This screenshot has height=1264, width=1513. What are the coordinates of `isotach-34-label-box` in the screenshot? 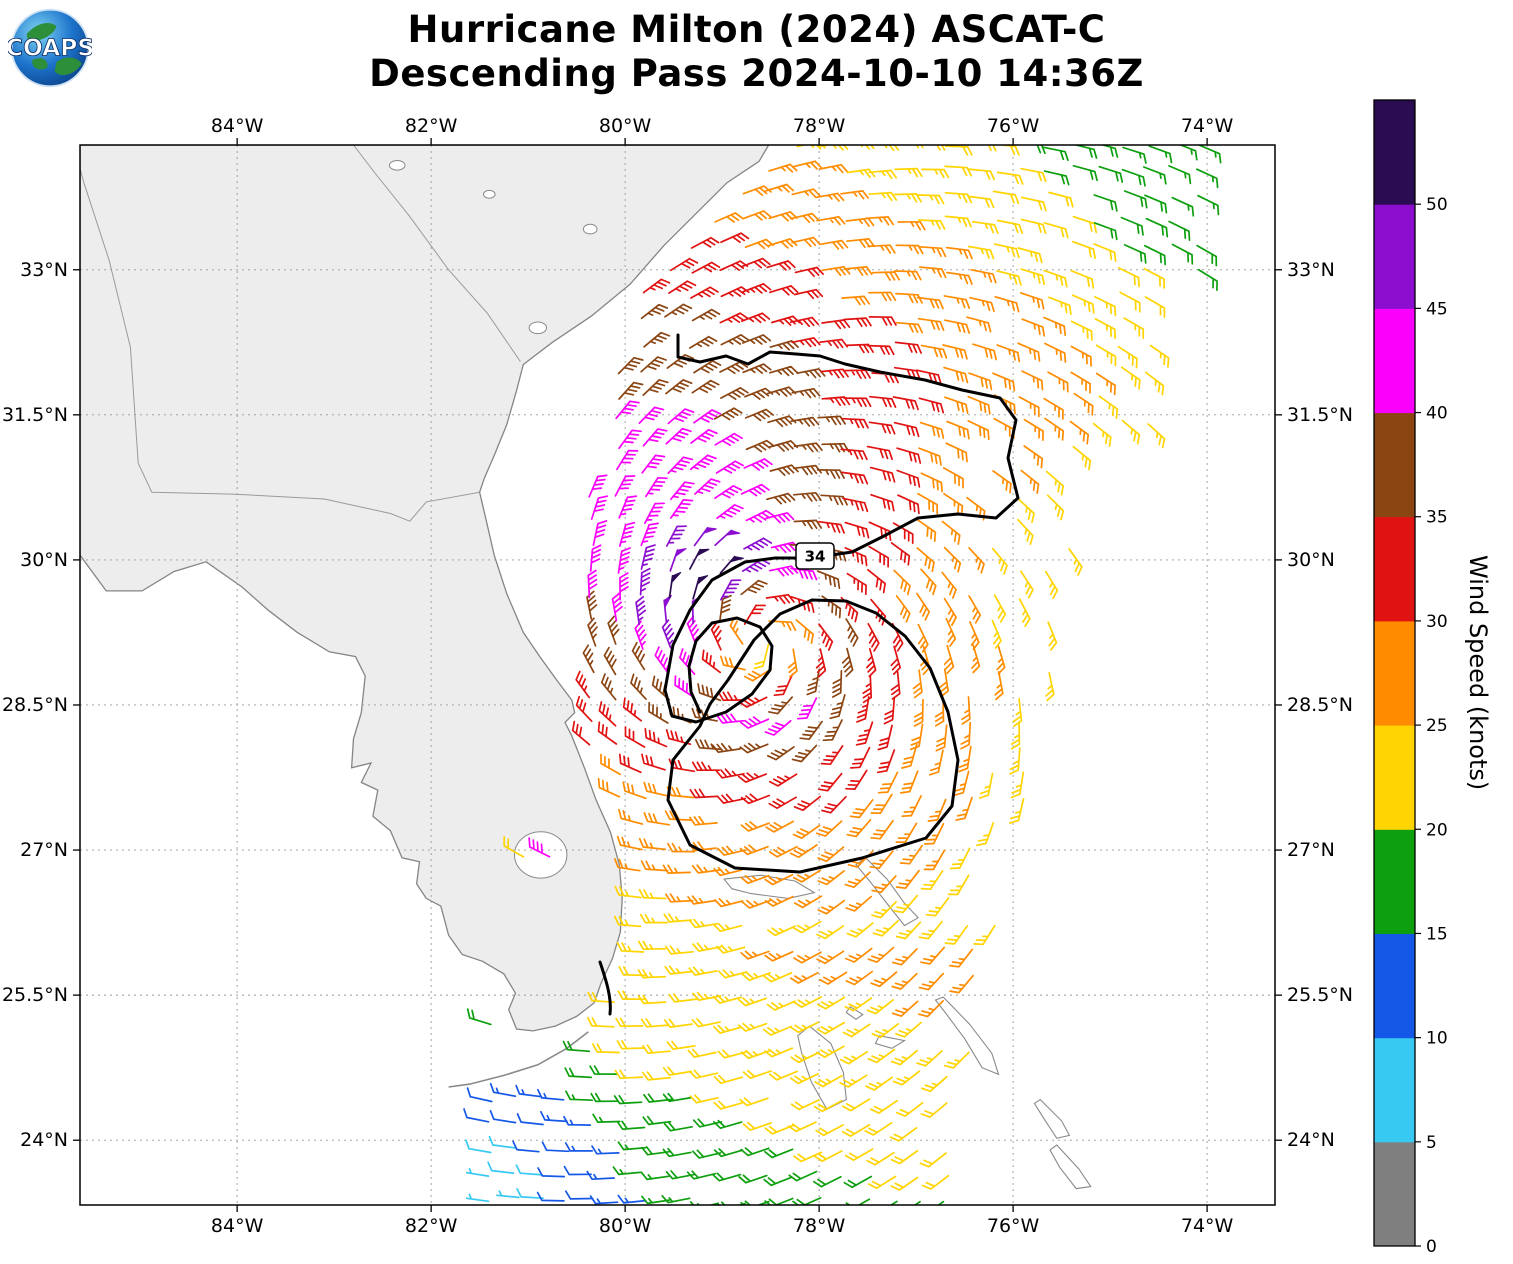 It's located at (815, 556).